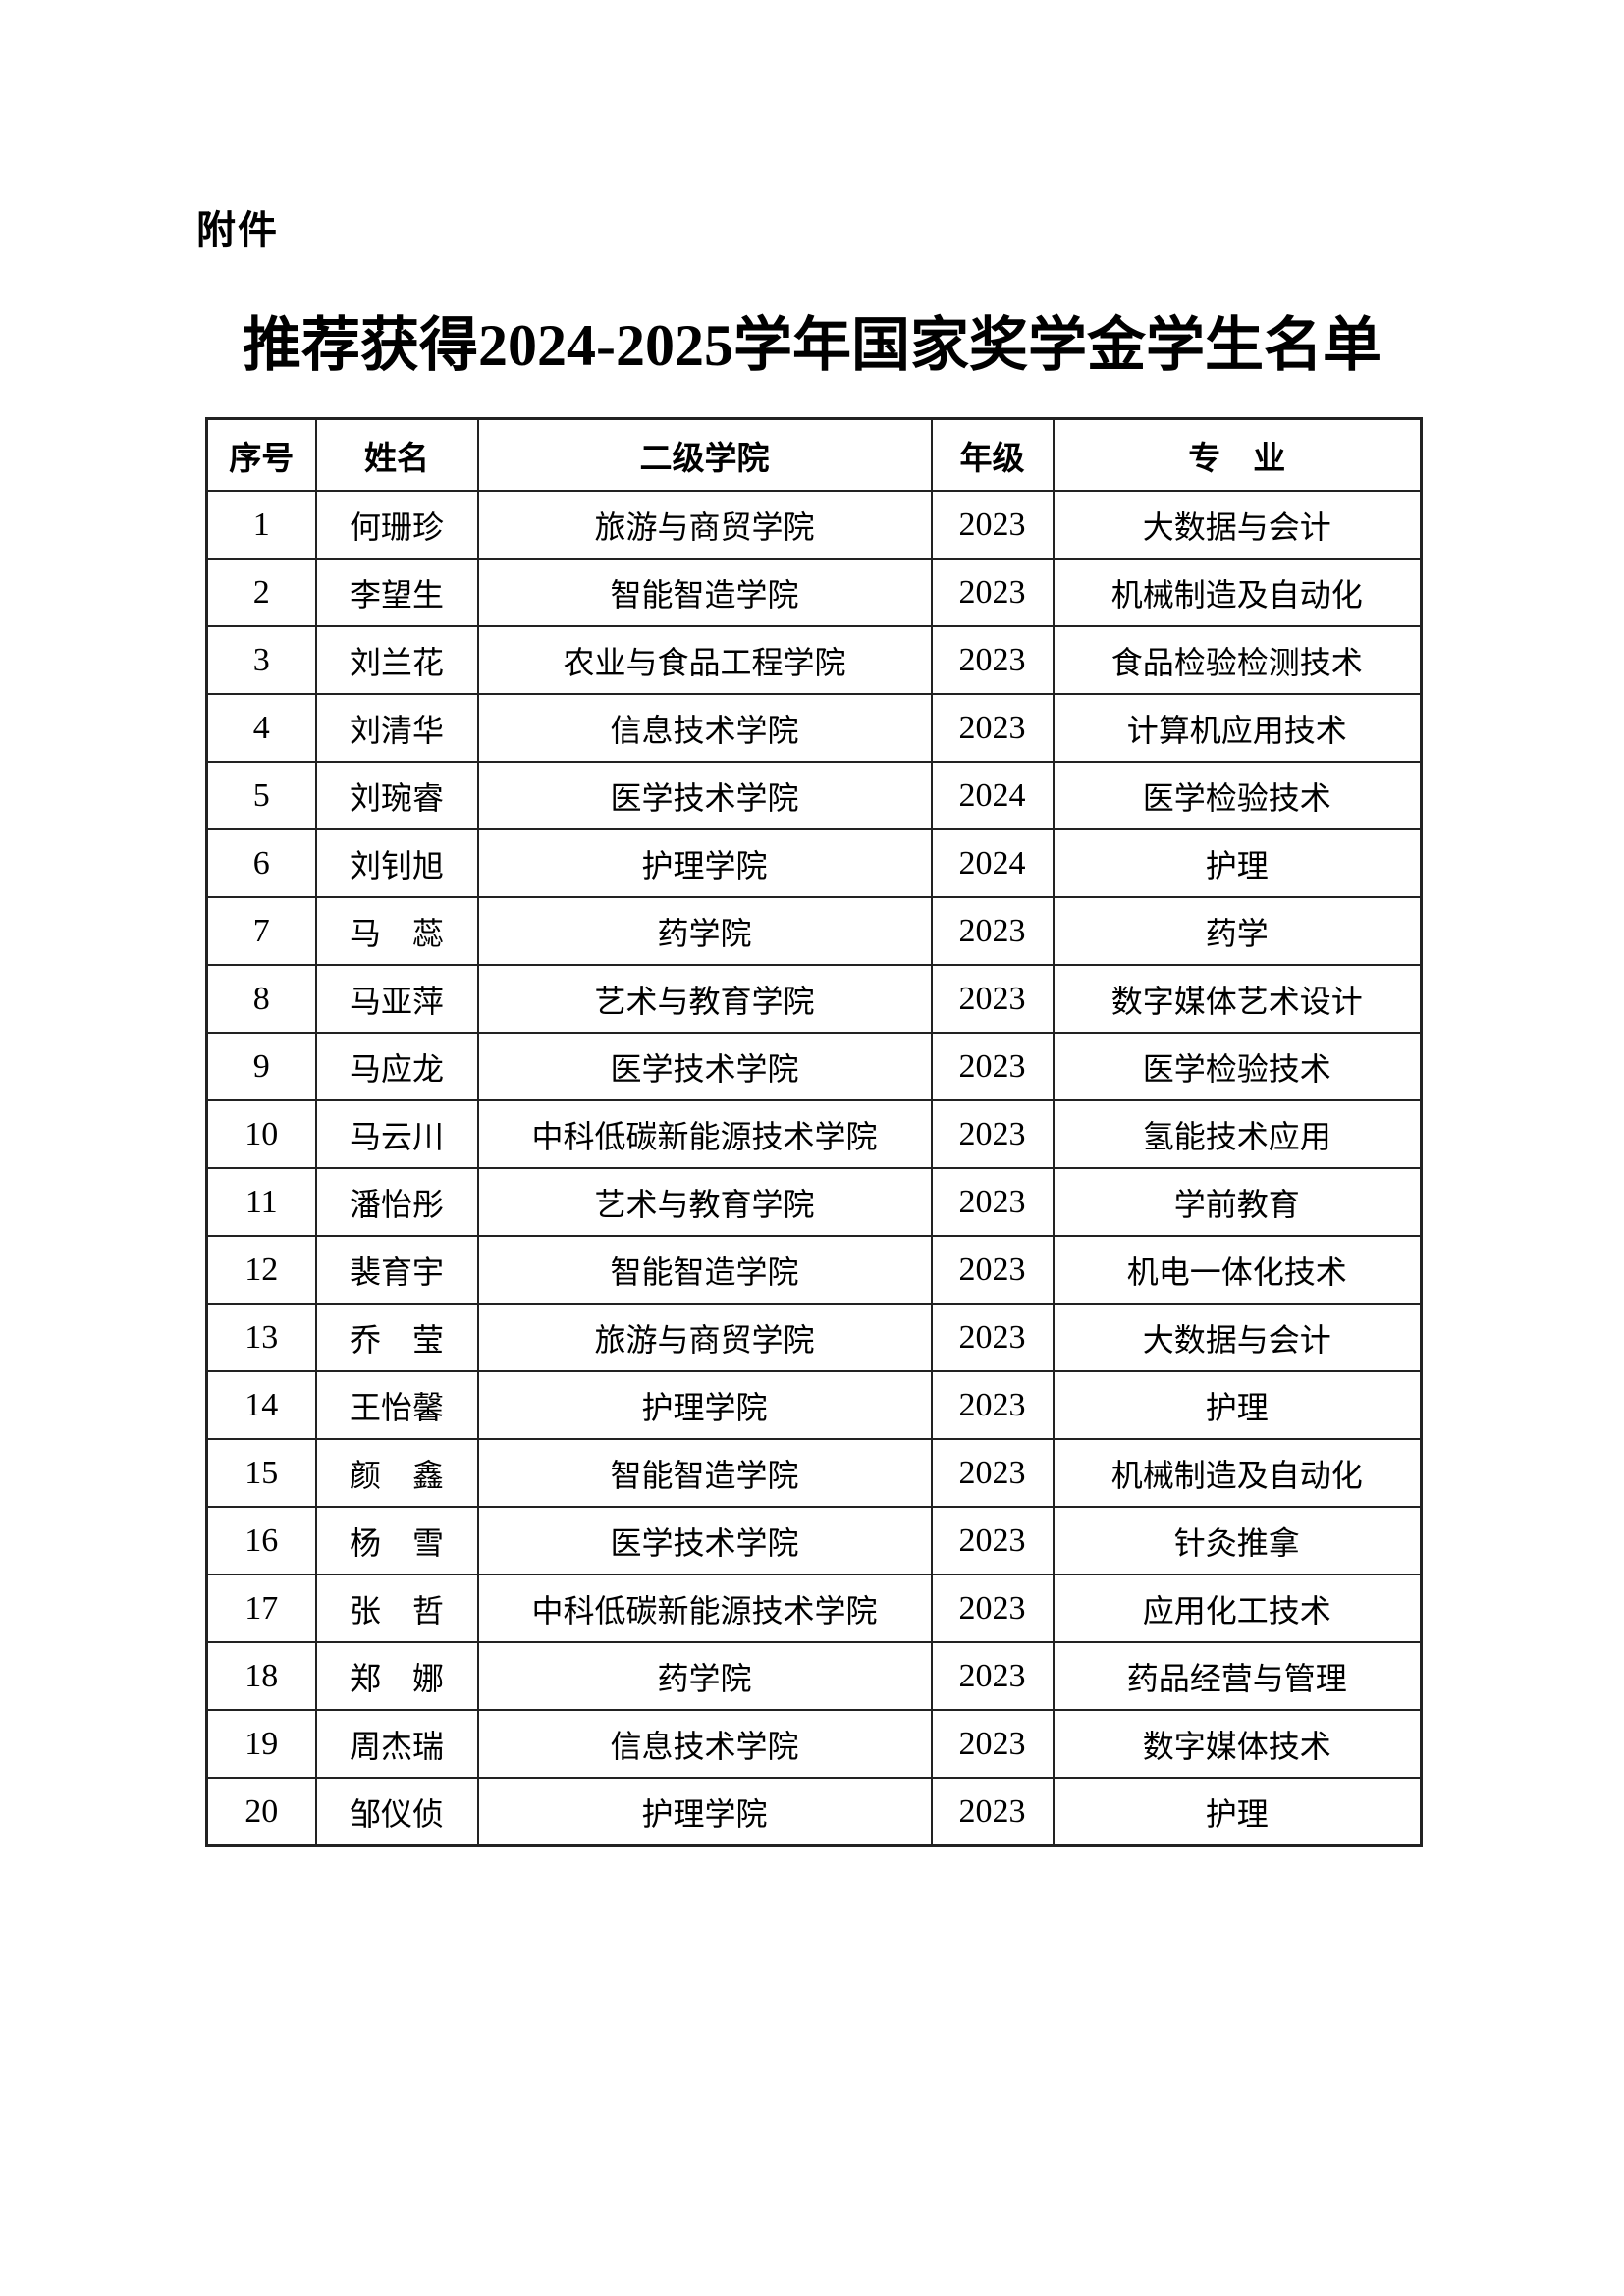 This screenshot has height=2296, width=1624. Describe the element at coordinates (396, 660) in the screenshot. I see `cell-name: 刘兰花` at that location.